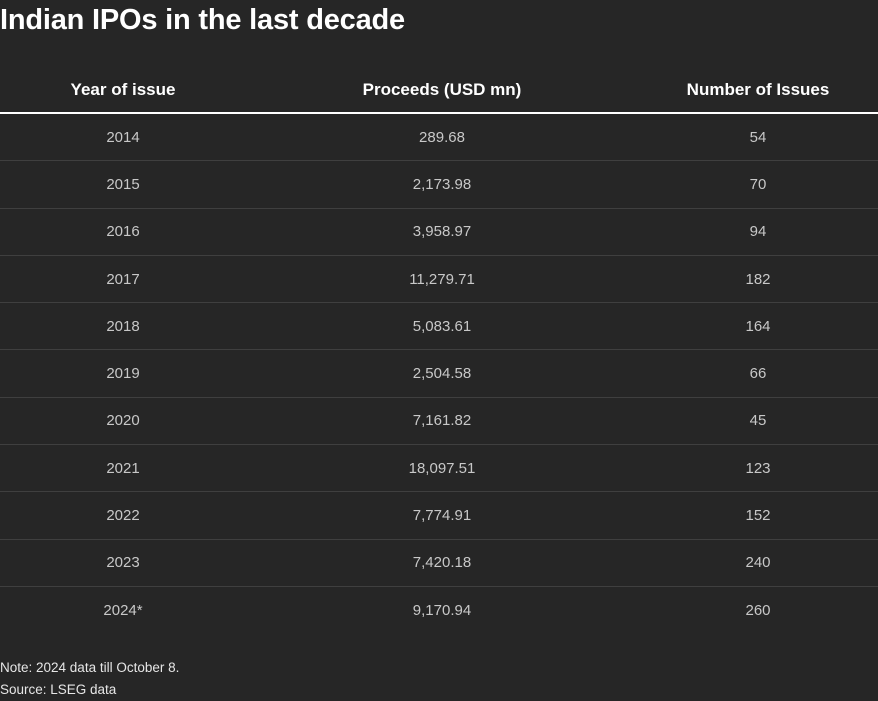 The image size is (878, 701). I want to click on table-row: 2017 11,279.71 182, so click(439, 280).